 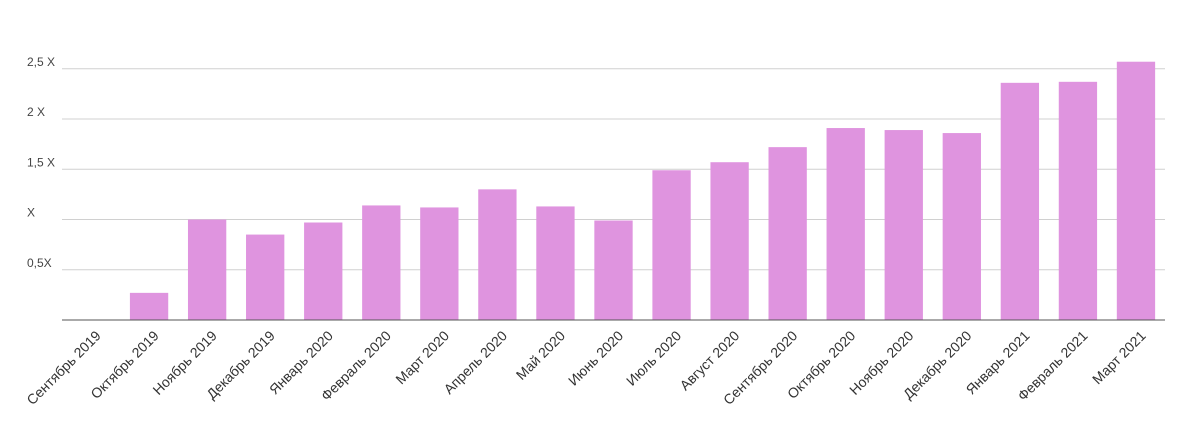 What do you see at coordinates (41, 162) in the screenshot?
I see `y-tick-label: 1,5 X` at bounding box center [41, 162].